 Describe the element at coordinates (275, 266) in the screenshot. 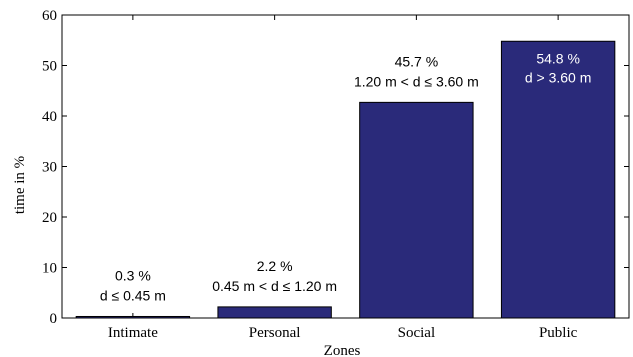

I see `bar-value-label: 2.2 %` at that location.